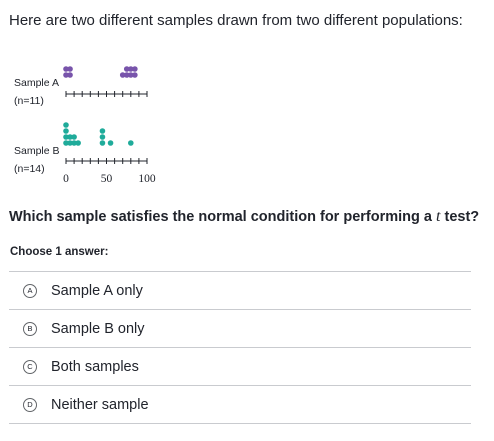  Describe the element at coordinates (97, 290) in the screenshot. I see `choice-a-text: Sample A only` at that location.